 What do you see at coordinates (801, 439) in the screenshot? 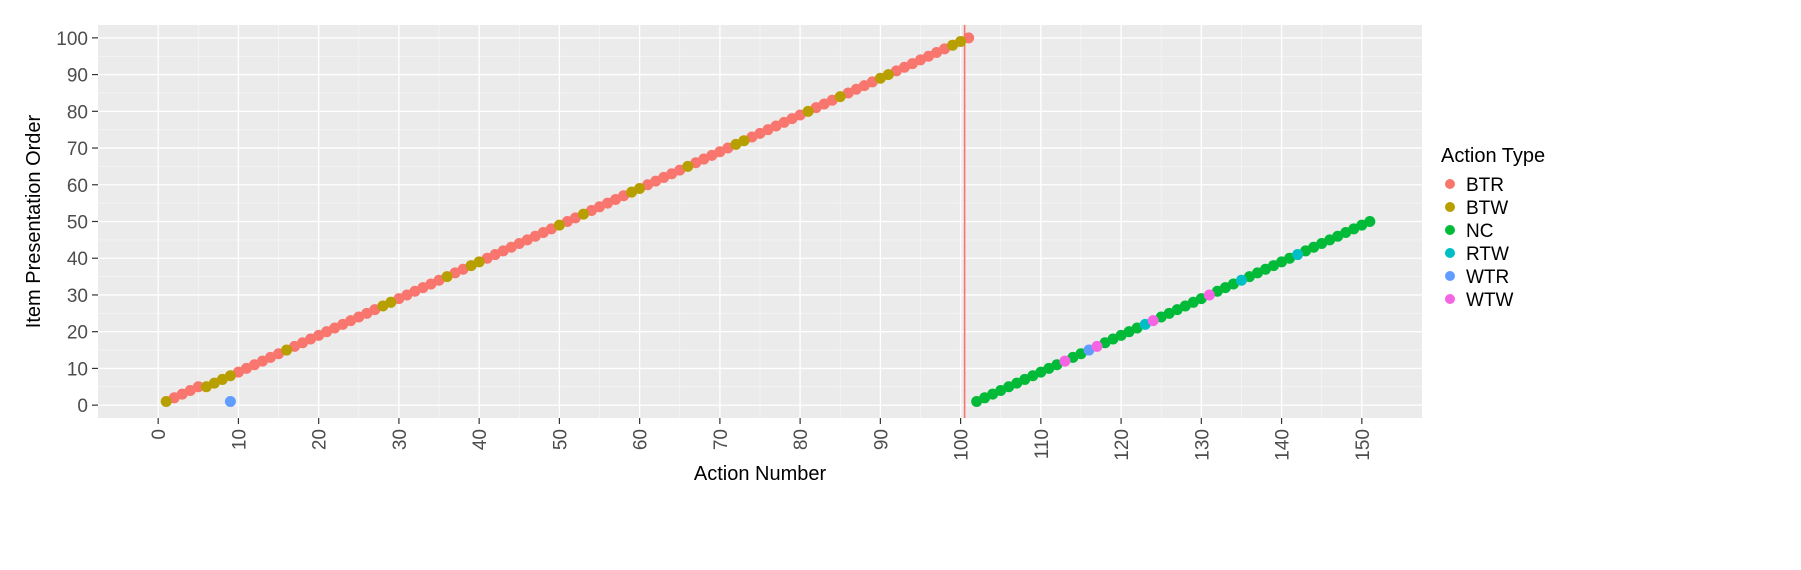
I see `x-tick-label: 80` at bounding box center [801, 439].